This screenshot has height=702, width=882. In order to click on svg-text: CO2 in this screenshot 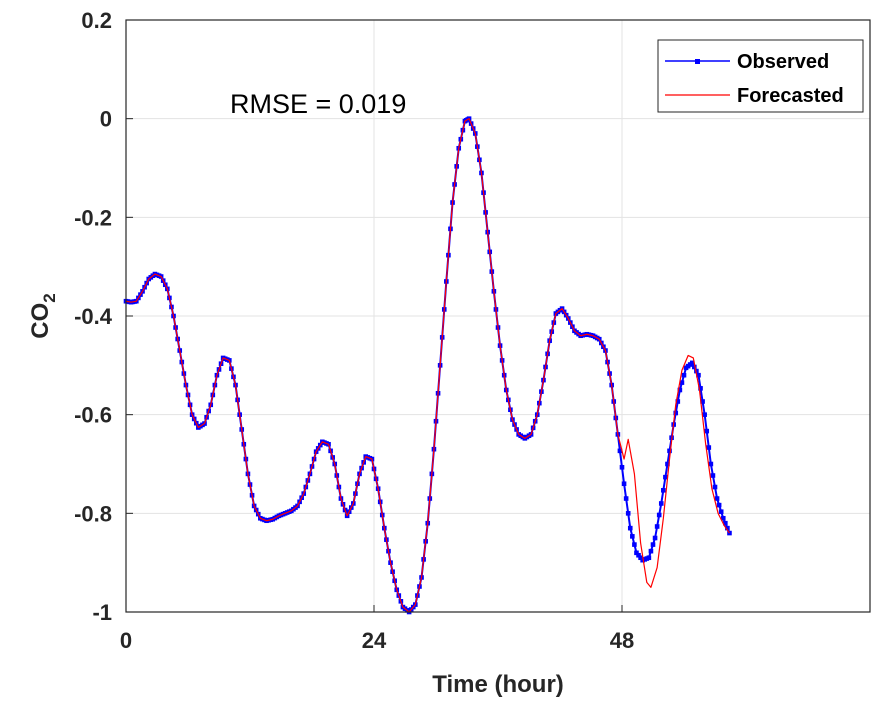, I will do `click(43, 315)`.